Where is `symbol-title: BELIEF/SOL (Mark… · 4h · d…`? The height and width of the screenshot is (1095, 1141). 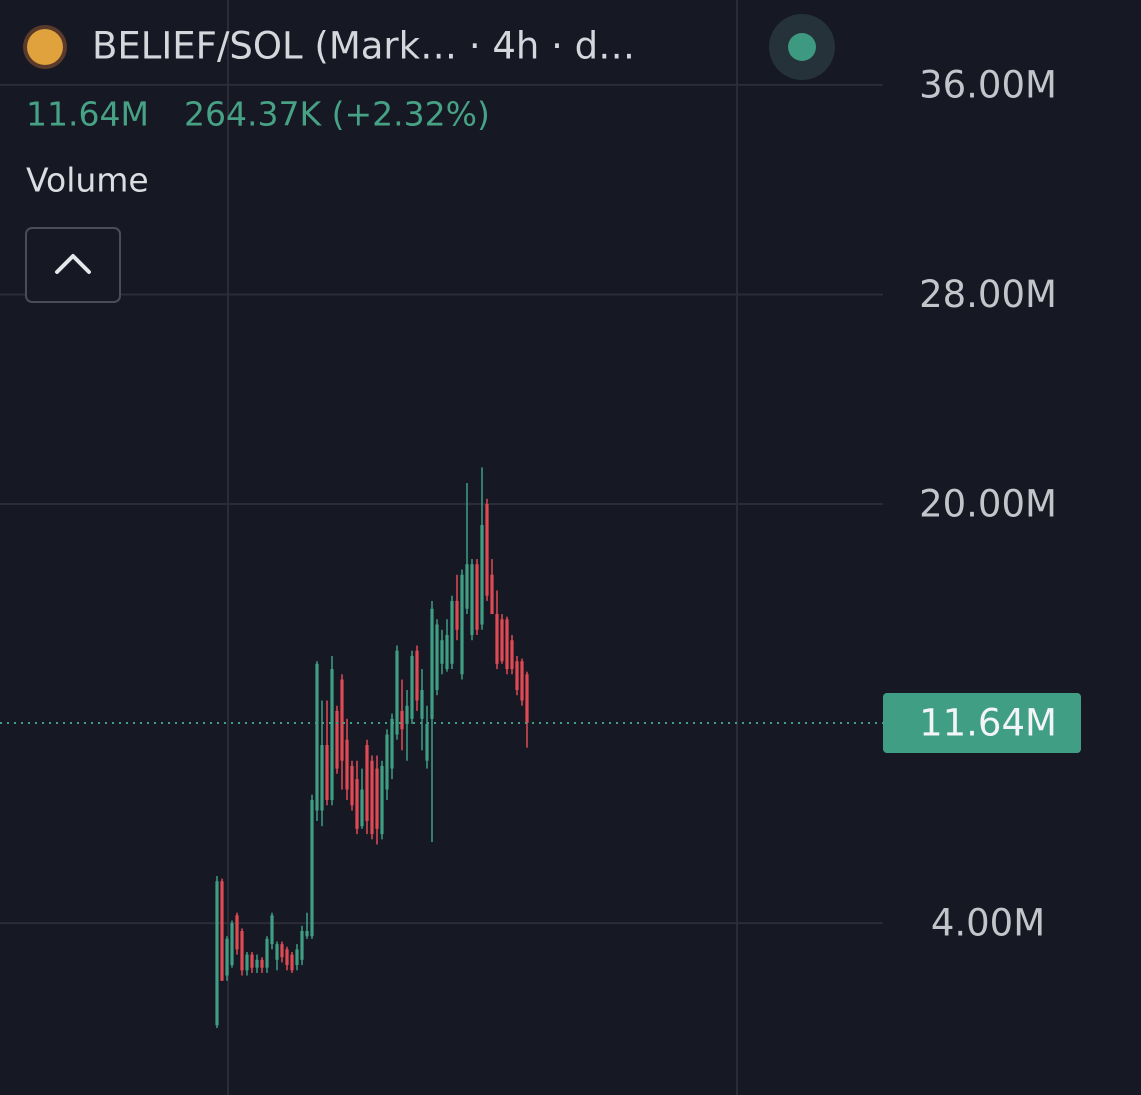 symbol-title: BELIEF/SOL (Mark… · 4h · d… is located at coordinates (363, 46).